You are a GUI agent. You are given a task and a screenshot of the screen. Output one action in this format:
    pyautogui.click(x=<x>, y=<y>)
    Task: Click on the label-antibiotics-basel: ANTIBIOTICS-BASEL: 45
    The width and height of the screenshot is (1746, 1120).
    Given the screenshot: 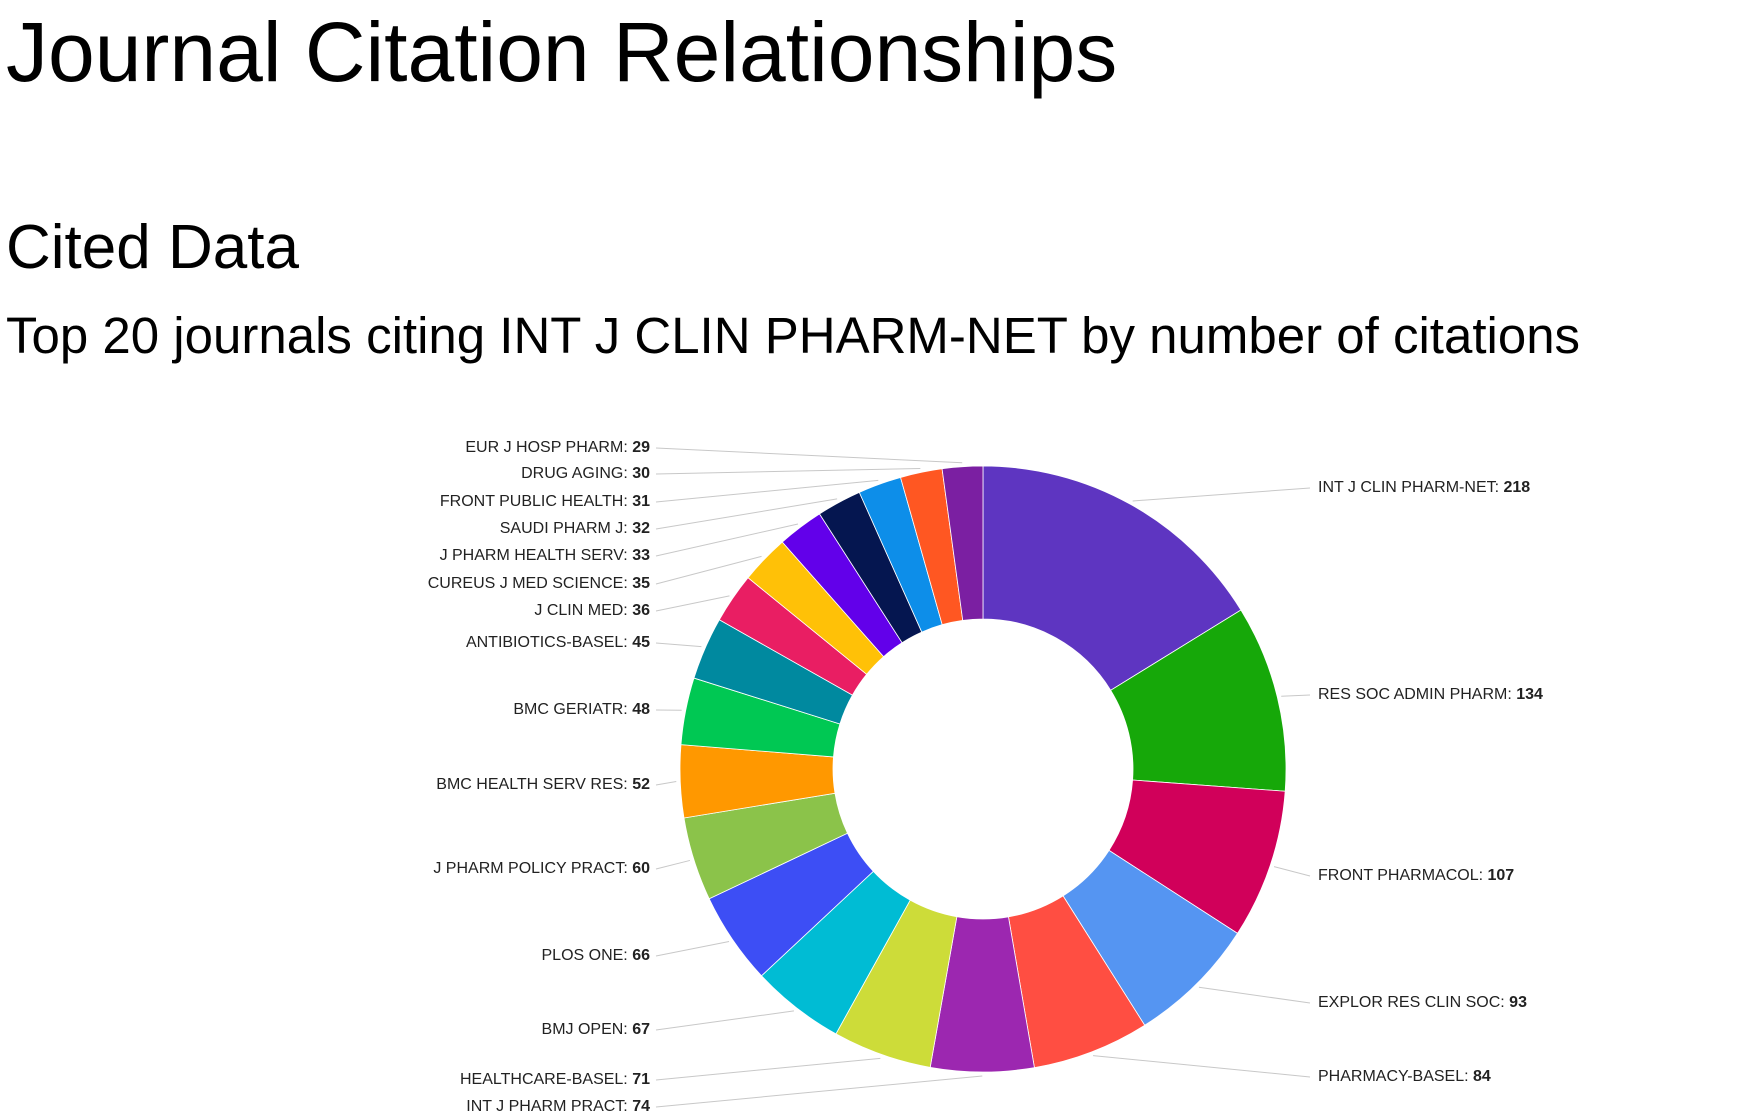 What is the action you would take?
    pyautogui.click(x=558, y=642)
    